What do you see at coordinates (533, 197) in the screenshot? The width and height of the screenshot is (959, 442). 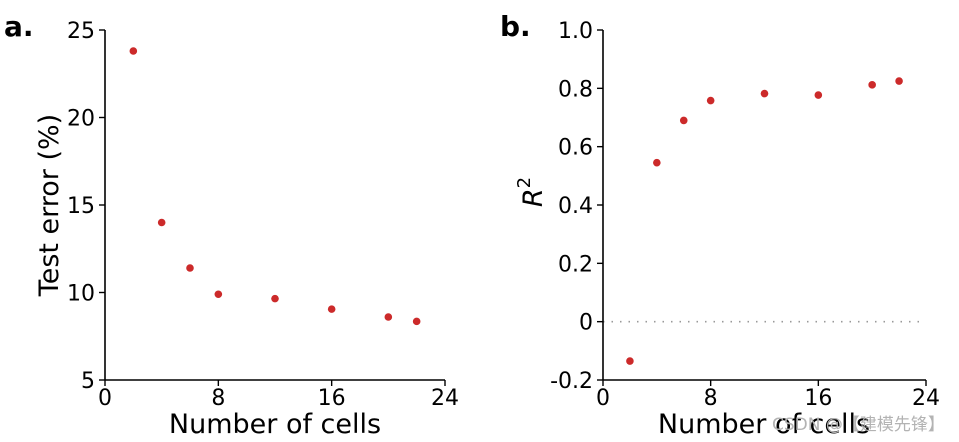 I see `panel-b-y-axis-title-main: R` at bounding box center [533, 197].